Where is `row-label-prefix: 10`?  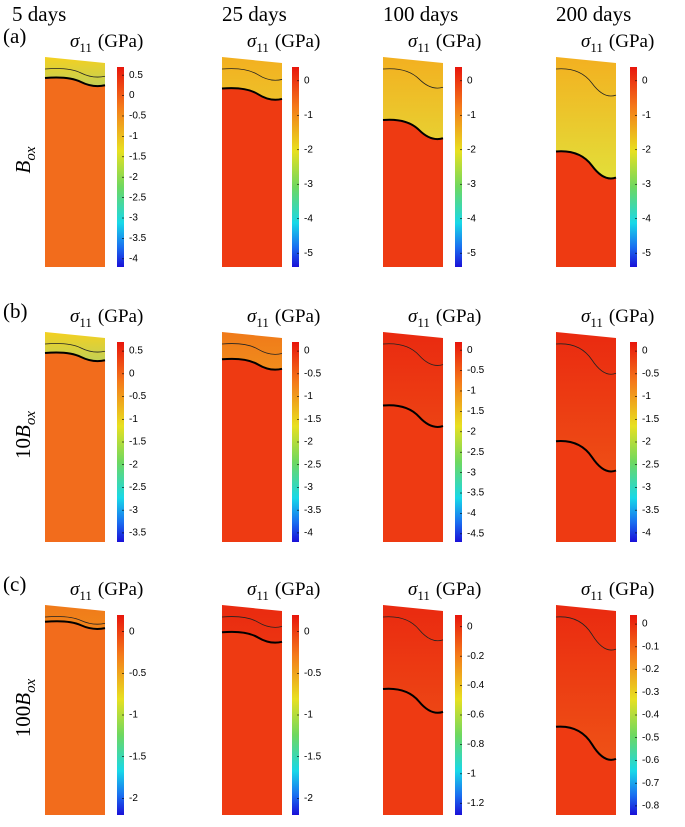 row-label-prefix: 10 is located at coordinates (23, 448).